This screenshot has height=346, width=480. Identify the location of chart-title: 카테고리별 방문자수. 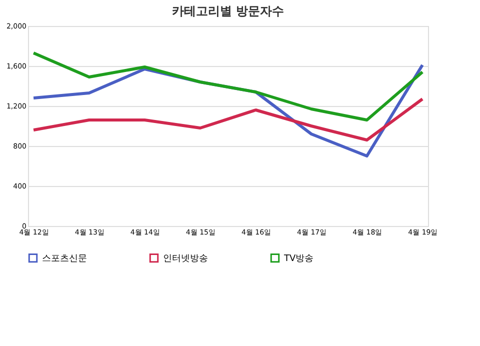
(228, 11).